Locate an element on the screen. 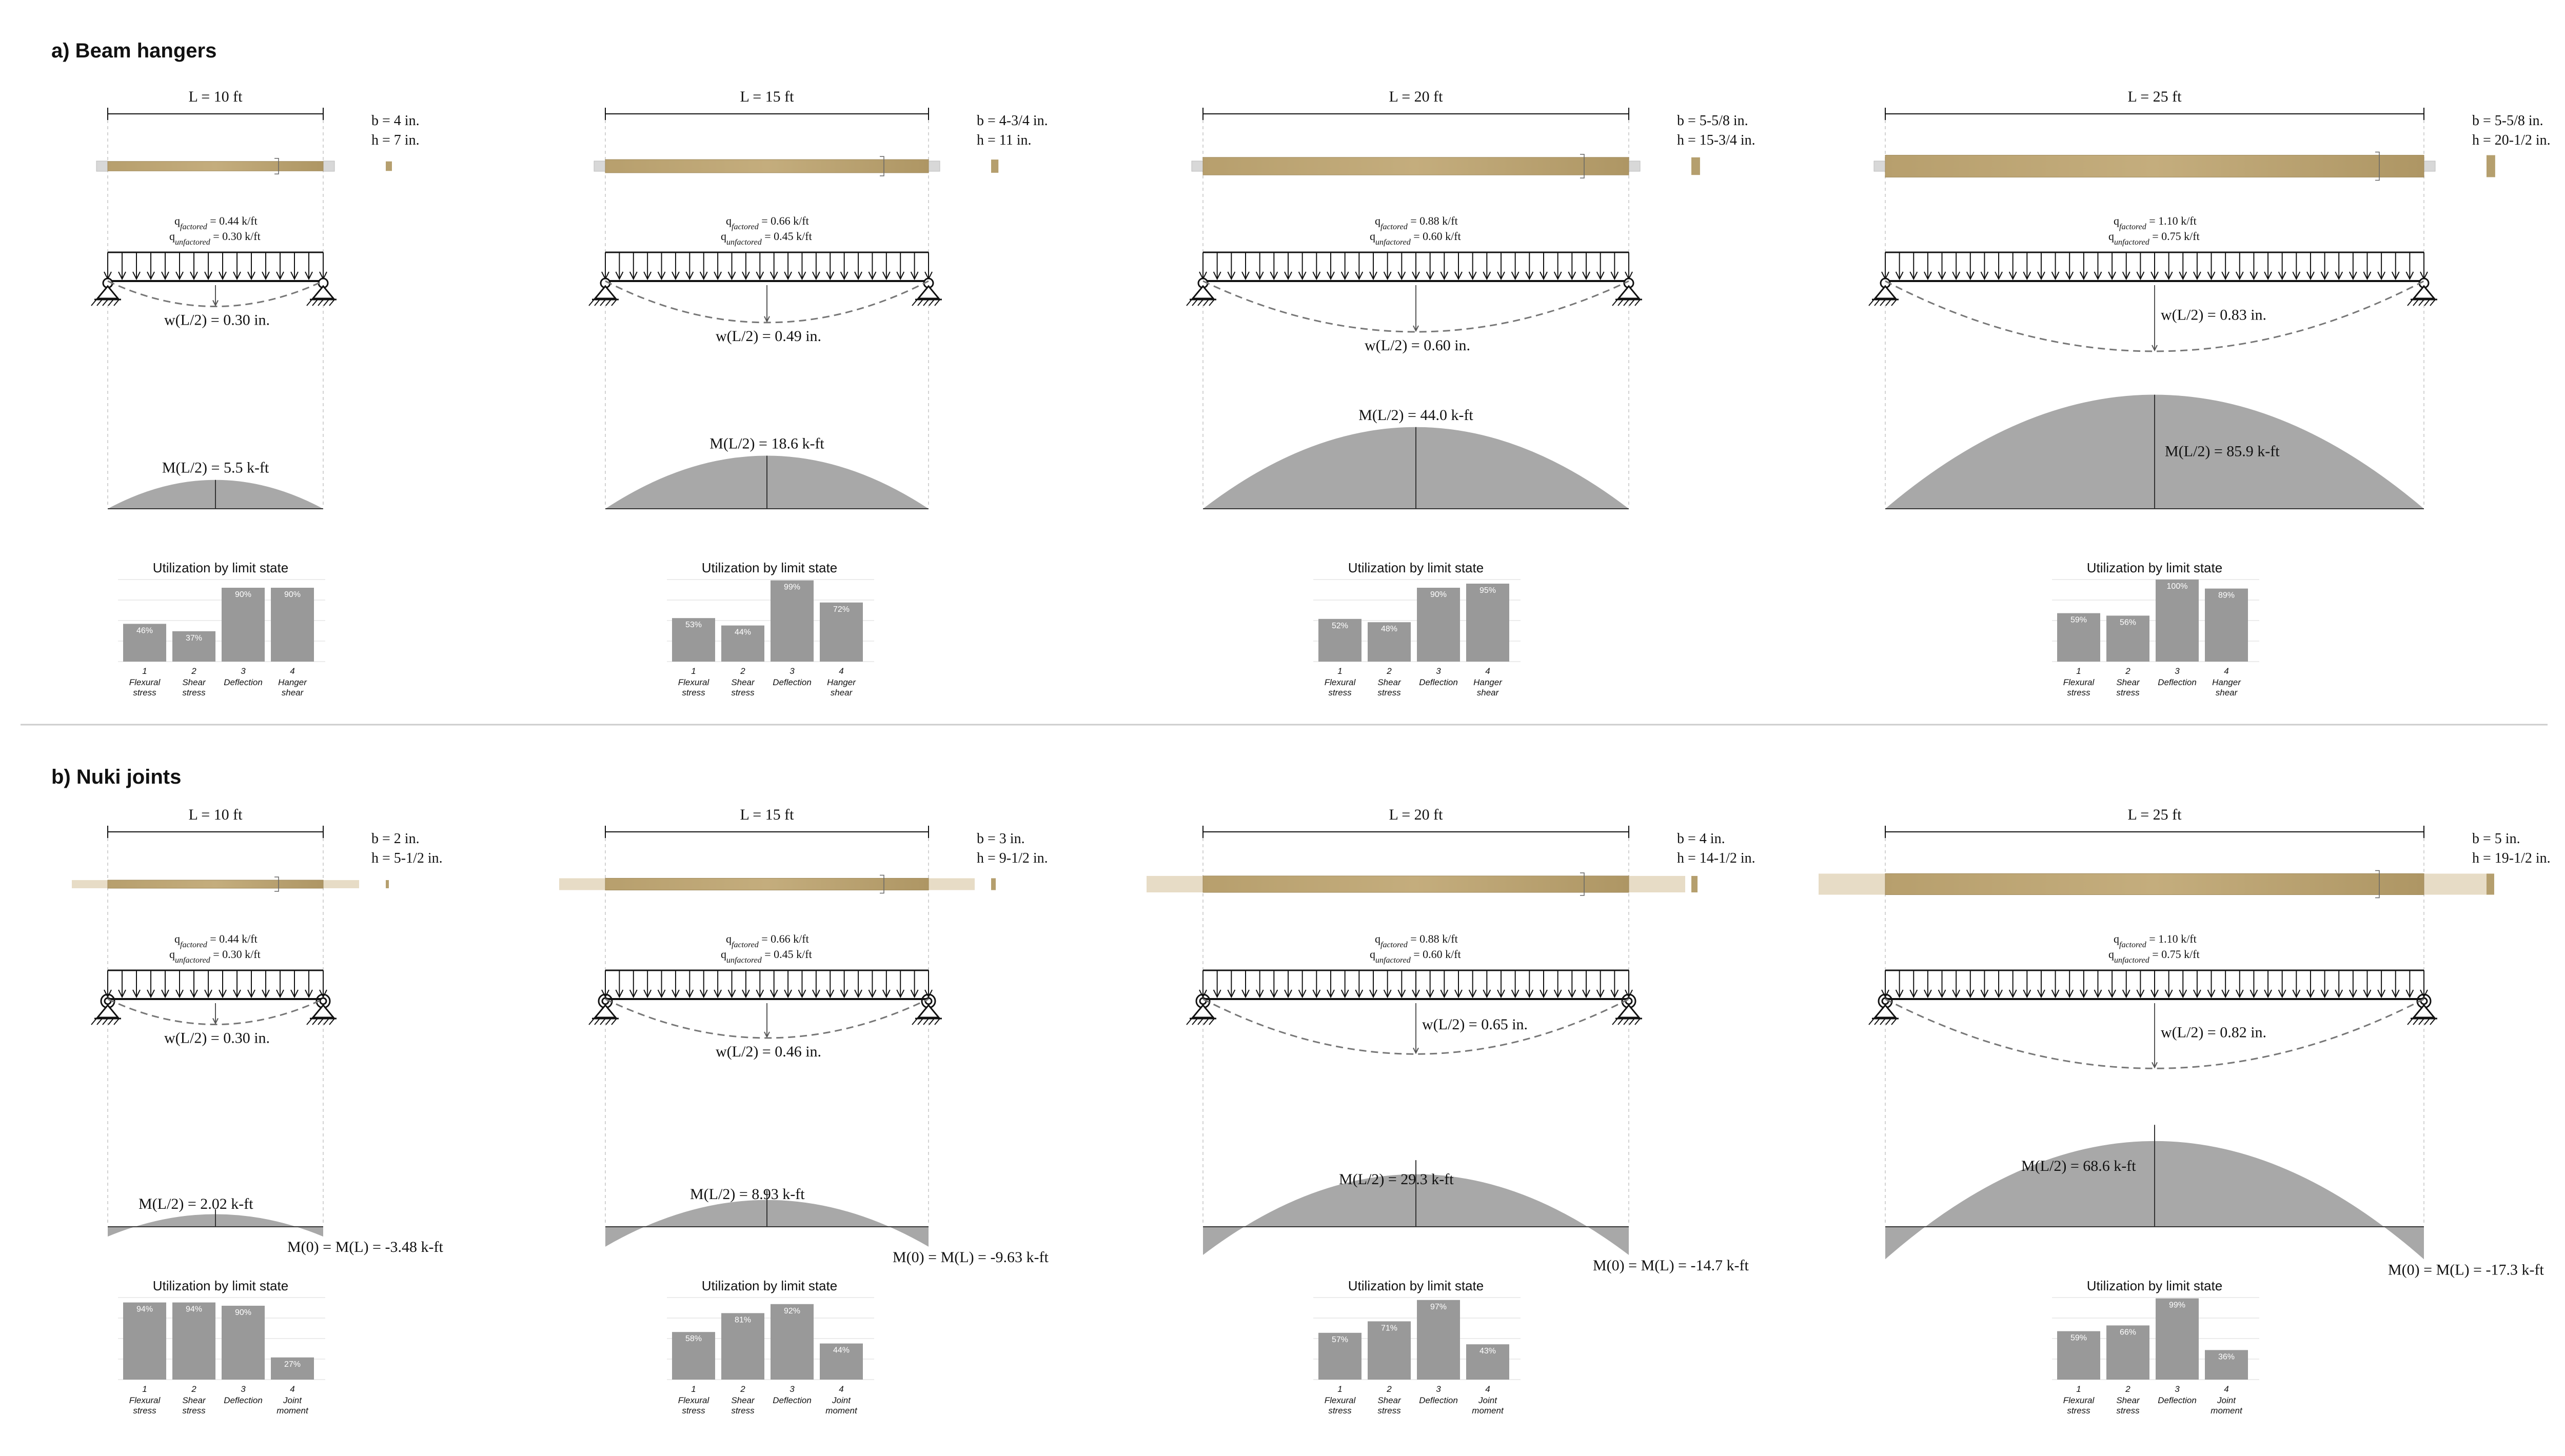 The width and height of the screenshot is (2565, 1456). section-depth-label: h = 19-1/2 in. is located at coordinates (2511, 858).